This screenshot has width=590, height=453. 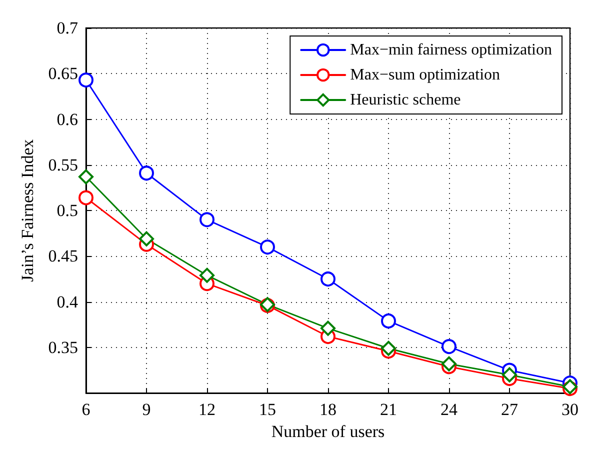 I want to click on y-tick-label: 0.55, so click(x=63, y=164).